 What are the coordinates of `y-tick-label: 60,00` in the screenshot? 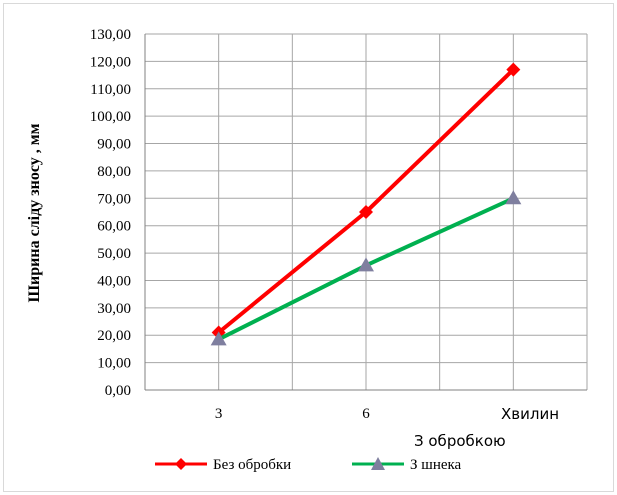 It's located at (114, 227).